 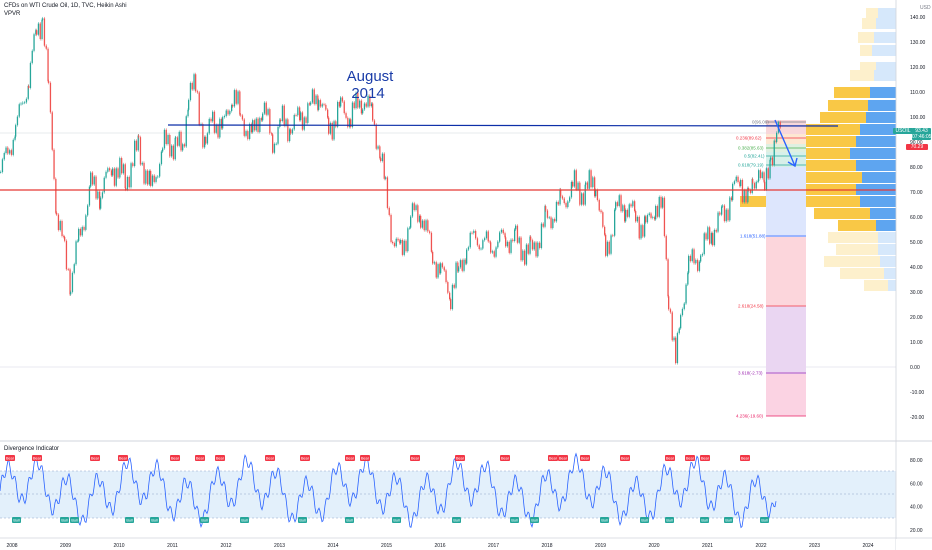 I want to click on resistance-line-blue, so click(x=503, y=125).